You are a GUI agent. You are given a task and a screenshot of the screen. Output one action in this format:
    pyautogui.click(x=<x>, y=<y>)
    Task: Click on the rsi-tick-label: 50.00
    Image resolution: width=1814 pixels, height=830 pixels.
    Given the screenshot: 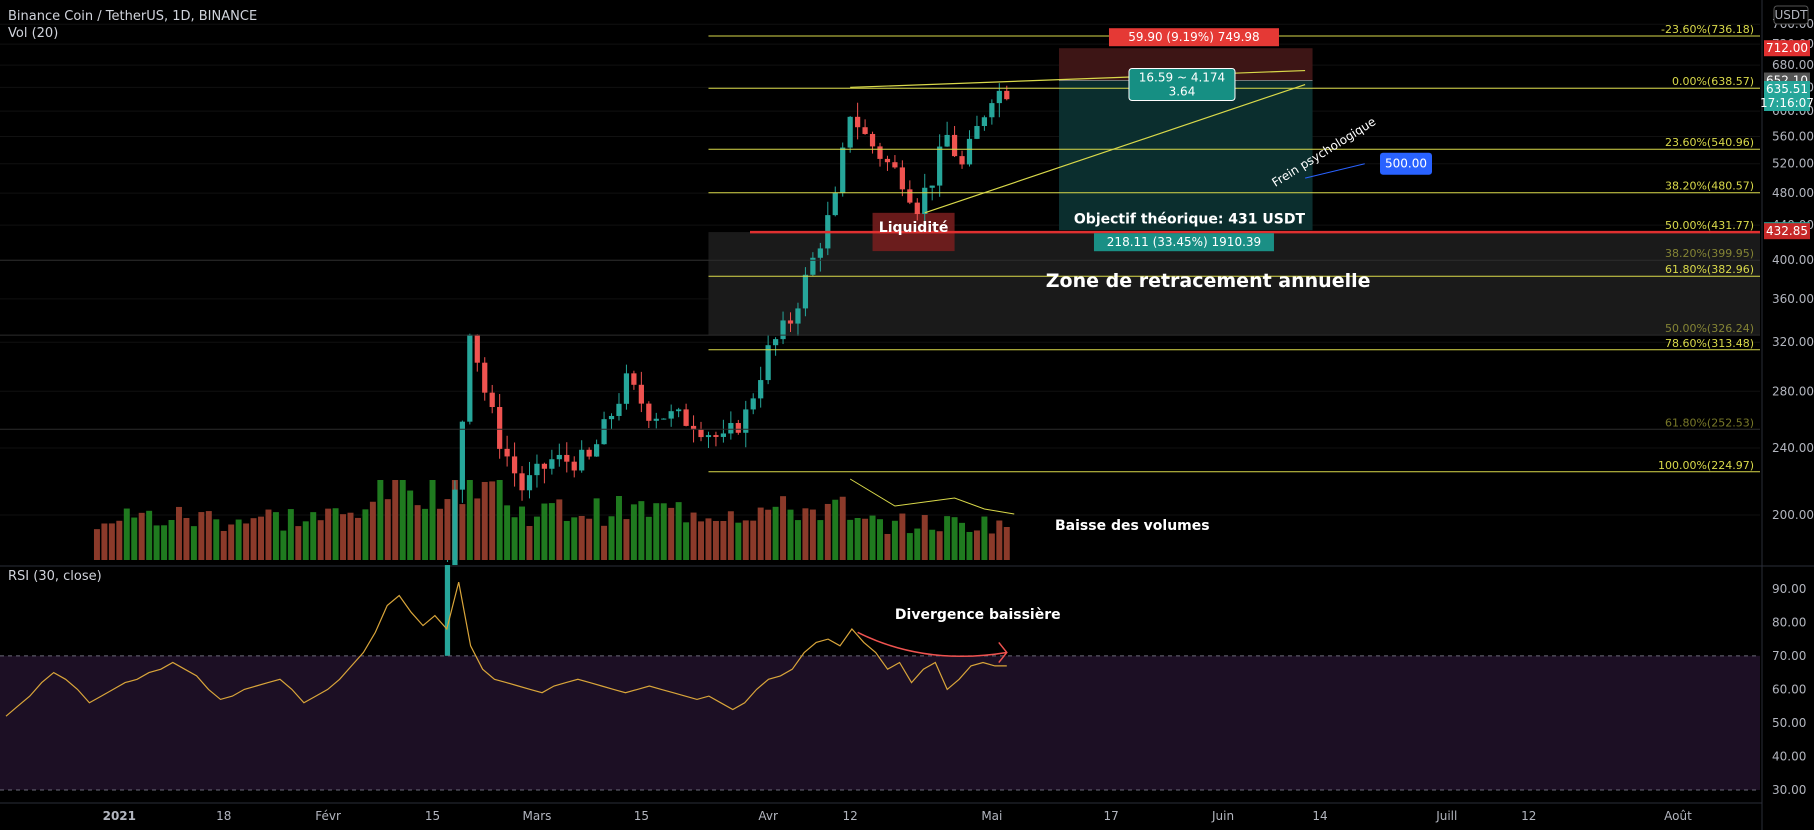 What is the action you would take?
    pyautogui.click(x=1789, y=723)
    